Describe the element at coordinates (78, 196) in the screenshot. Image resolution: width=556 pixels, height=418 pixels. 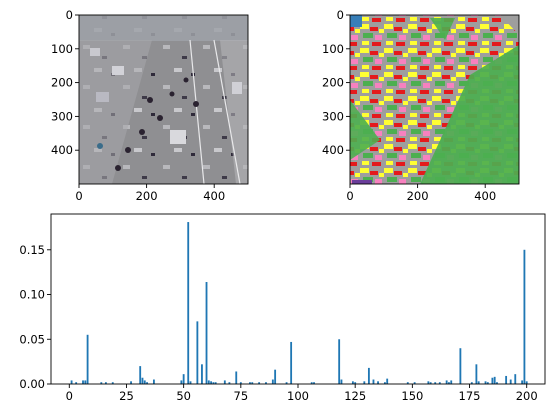
I see `photo-x-tick-label: 0` at that location.